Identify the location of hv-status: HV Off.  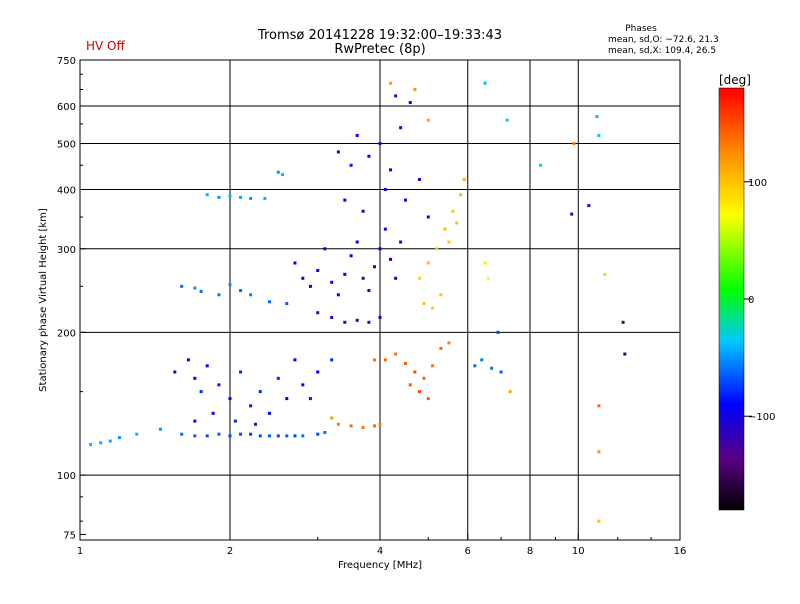
(105, 46).